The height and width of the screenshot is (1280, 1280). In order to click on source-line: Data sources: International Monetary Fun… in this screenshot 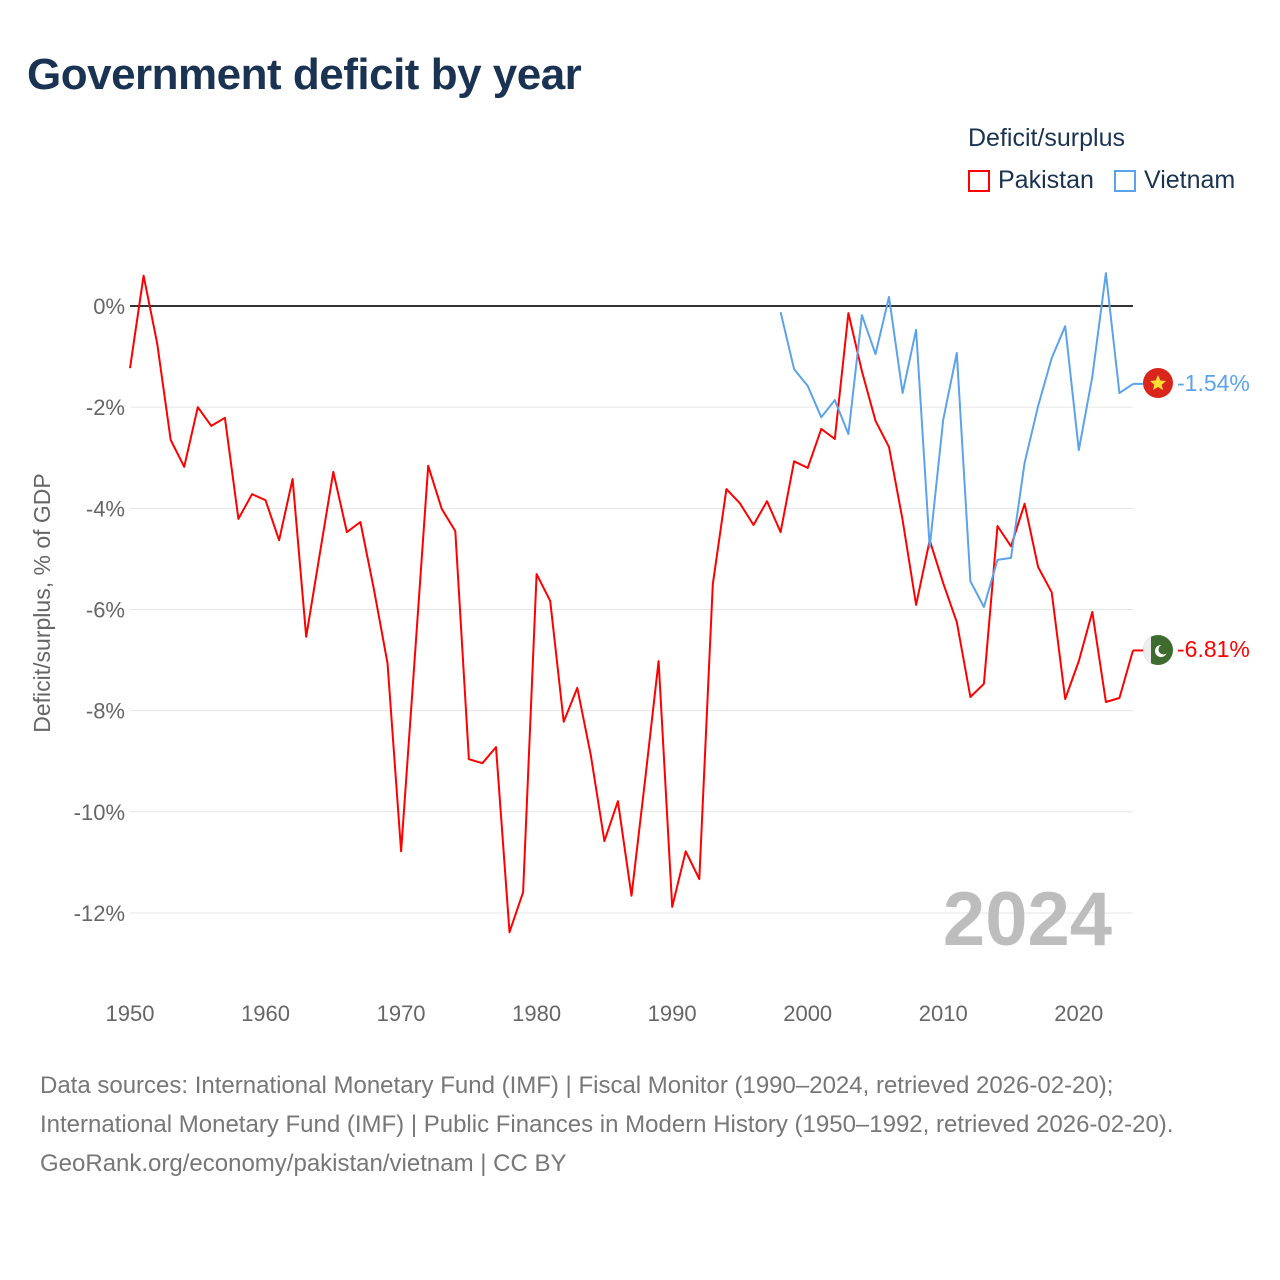, I will do `click(577, 1085)`.